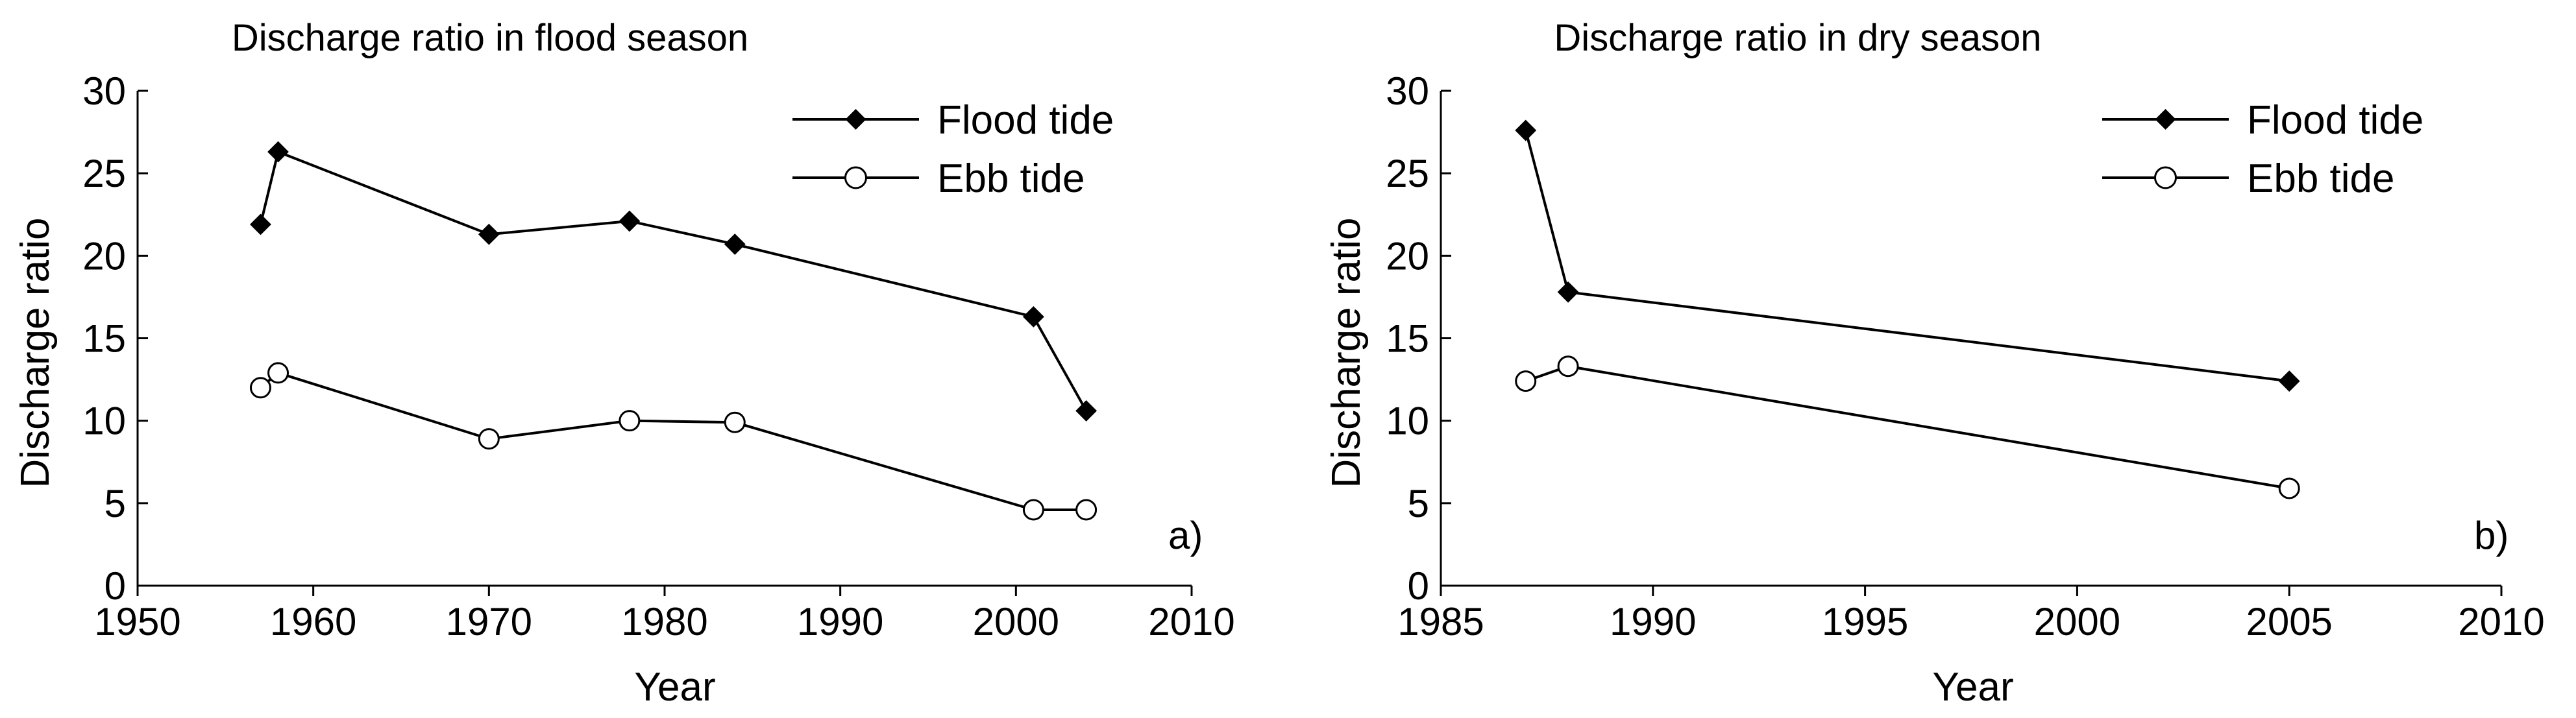 The image size is (2576, 718). I want to click on panel-b-x-tick-label: 1990, so click(1653, 621).